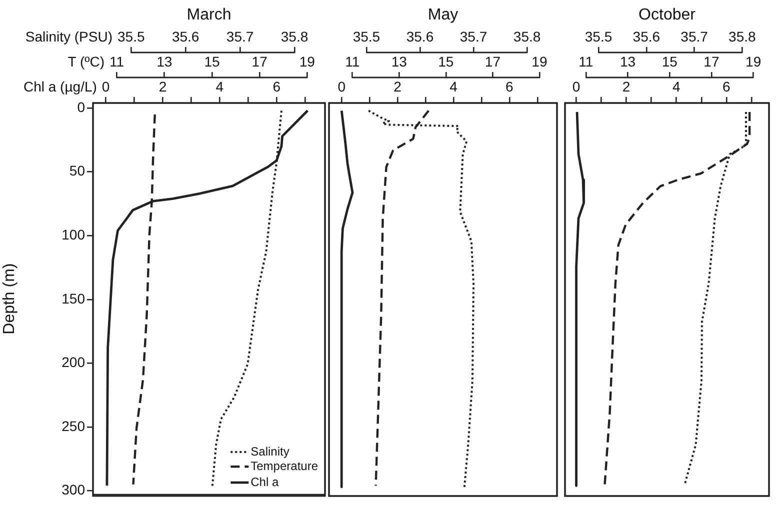  What do you see at coordinates (74, 490) in the screenshot?
I see `y-tick-label: 300` at bounding box center [74, 490].